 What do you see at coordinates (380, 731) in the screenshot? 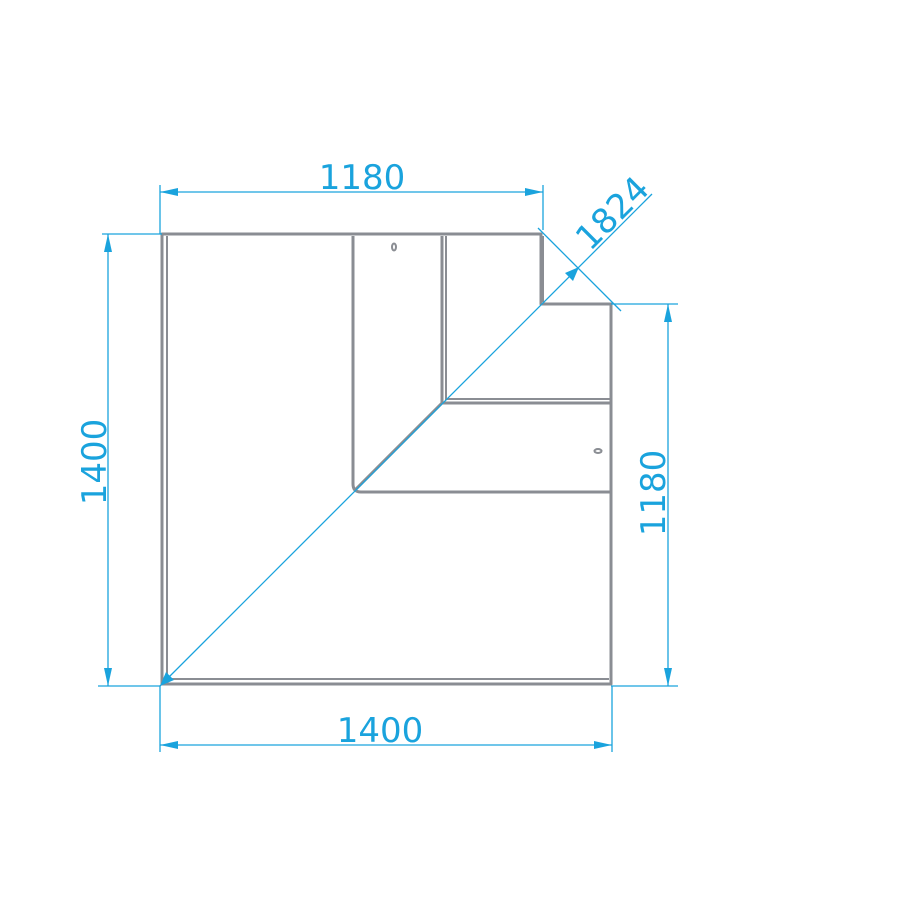
I see `bottom-dimension-label: 1400` at bounding box center [380, 731].